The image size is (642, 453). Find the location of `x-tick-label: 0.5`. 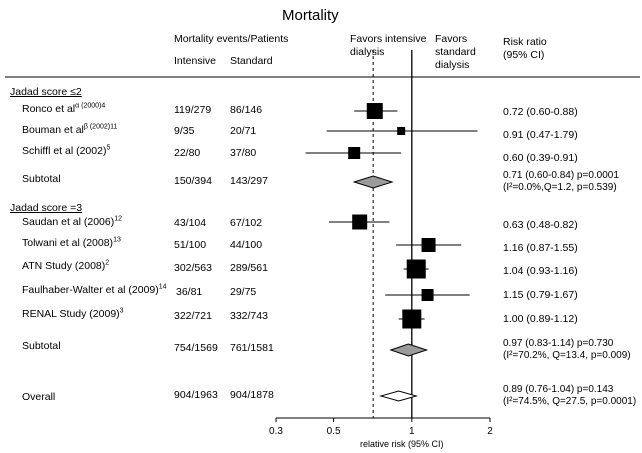

x-tick-label: 0.5 is located at coordinates (334, 431).